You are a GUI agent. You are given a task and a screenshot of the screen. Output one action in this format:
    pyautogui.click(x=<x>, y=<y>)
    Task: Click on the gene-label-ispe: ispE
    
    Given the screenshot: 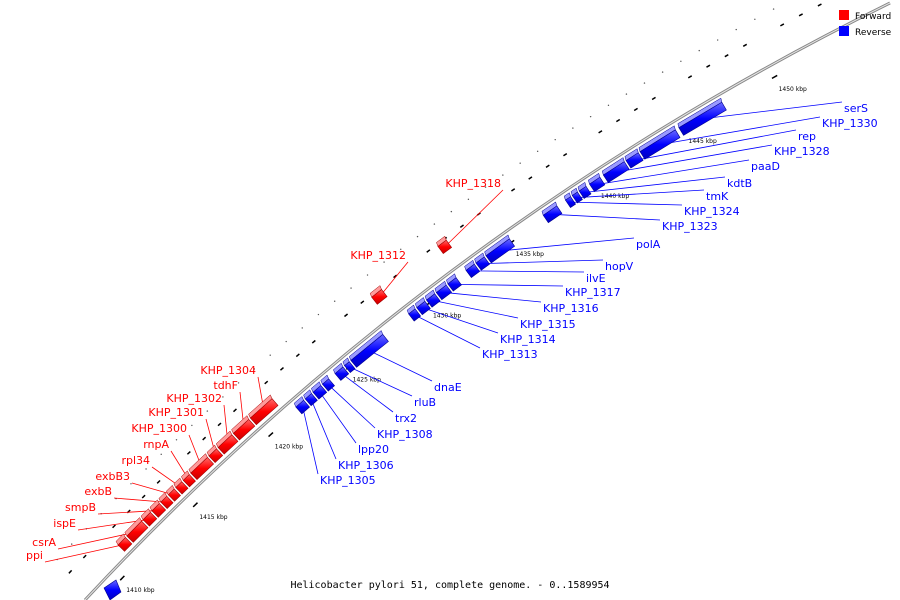 What is the action you would take?
    pyautogui.click(x=64, y=523)
    